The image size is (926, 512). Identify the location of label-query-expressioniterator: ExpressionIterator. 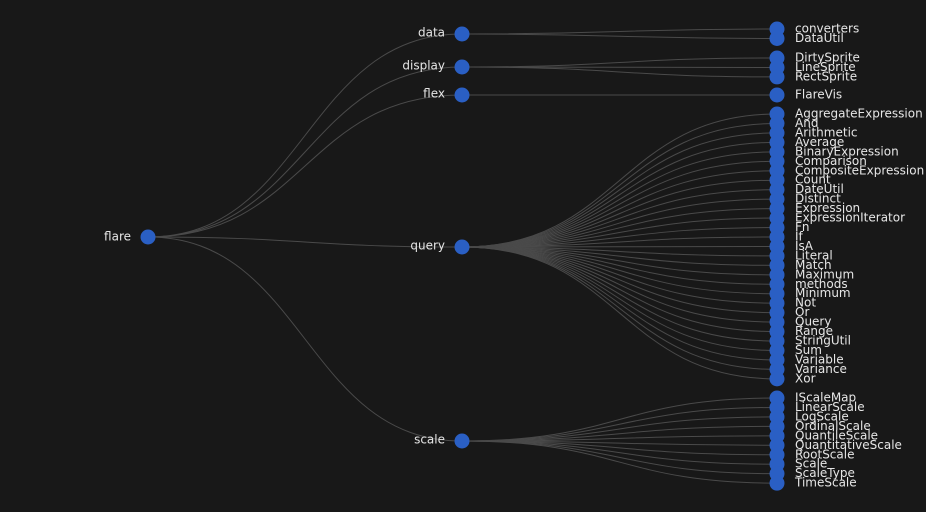
(850, 218).